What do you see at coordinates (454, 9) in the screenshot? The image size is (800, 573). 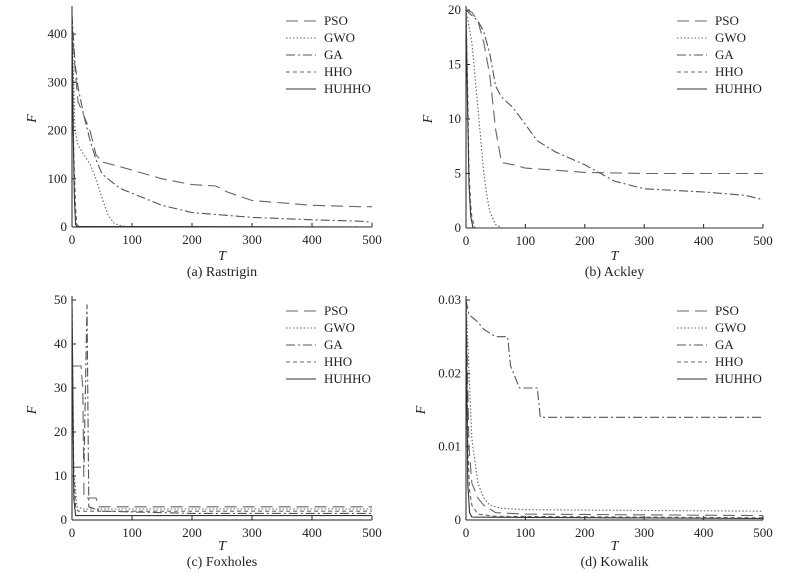 I see `y-tick-label: 20` at bounding box center [454, 9].